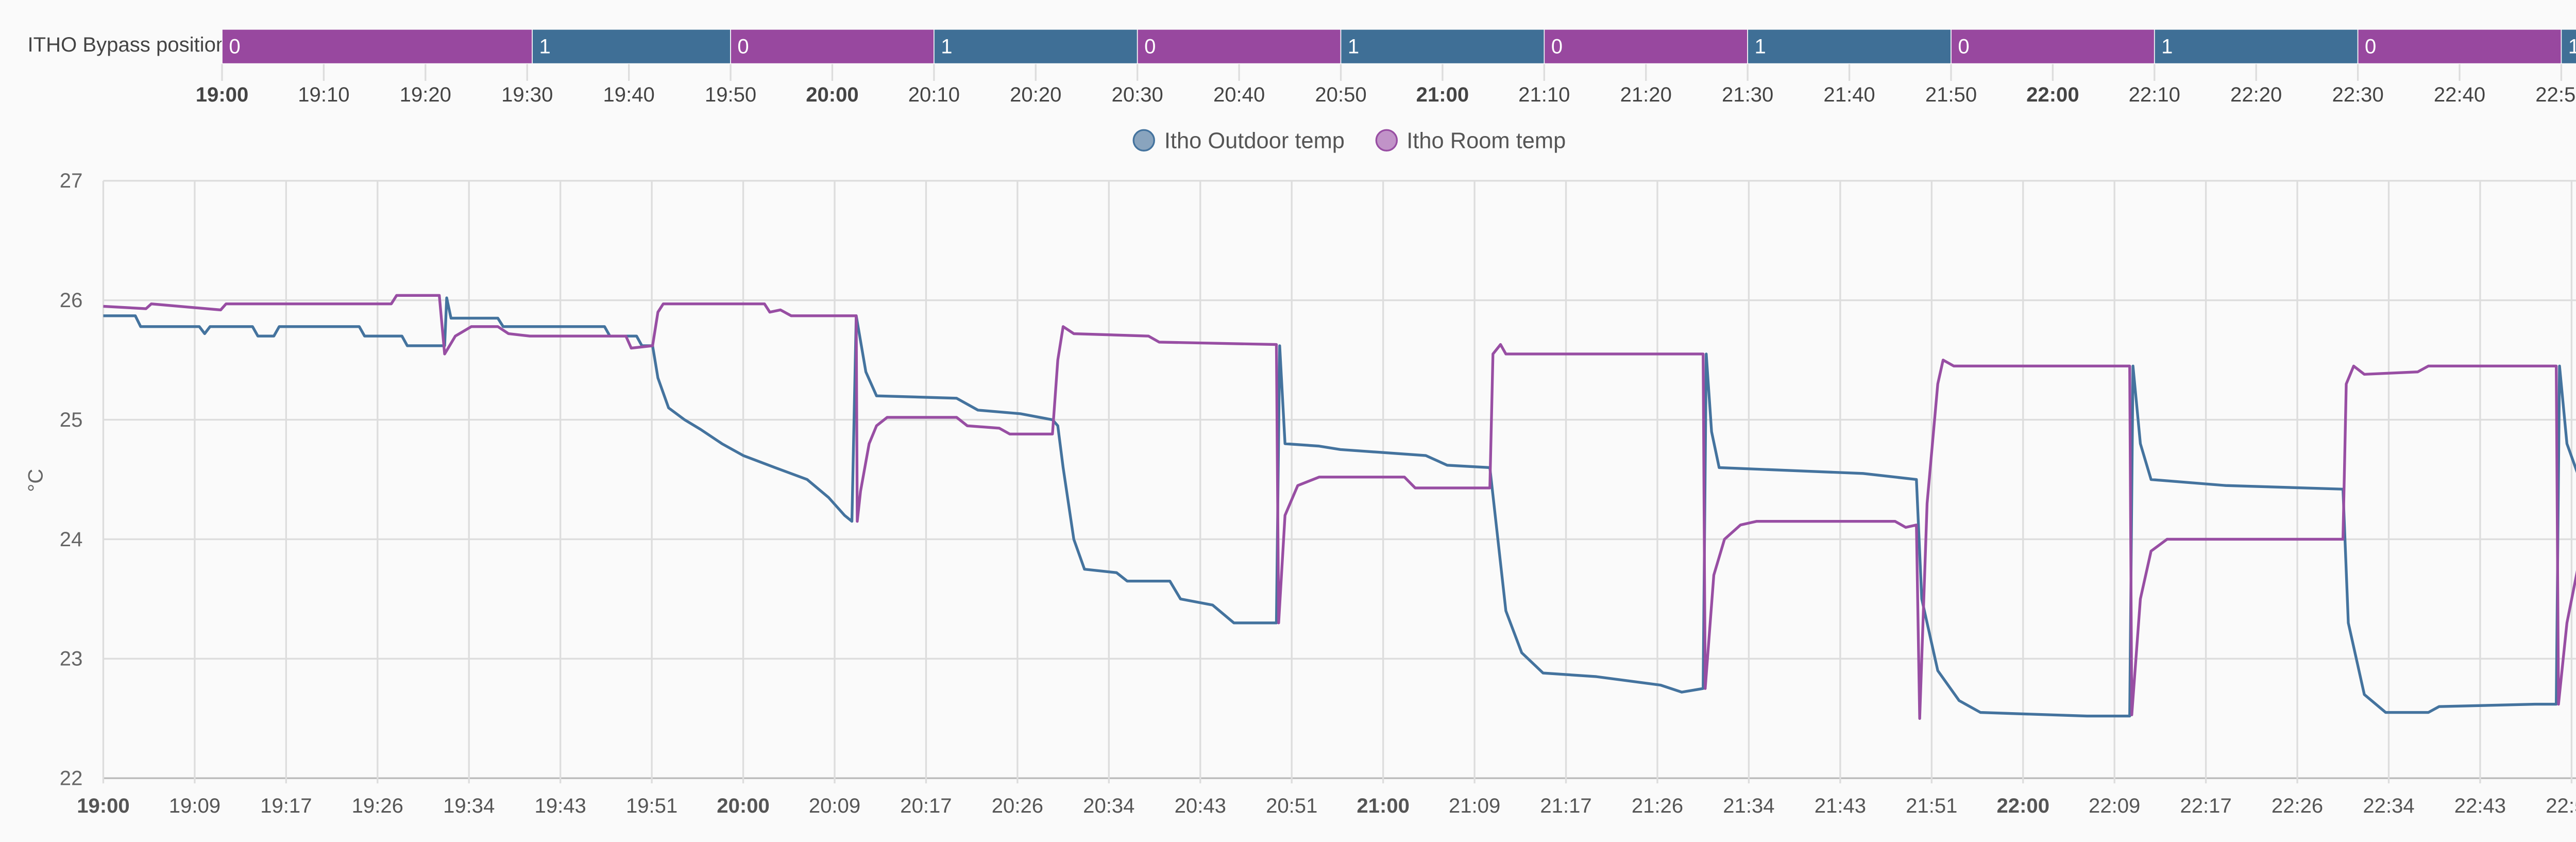 This screenshot has width=2576, height=842. Describe the element at coordinates (469, 806) in the screenshot. I see `x-tick-label: 19:34` at that location.